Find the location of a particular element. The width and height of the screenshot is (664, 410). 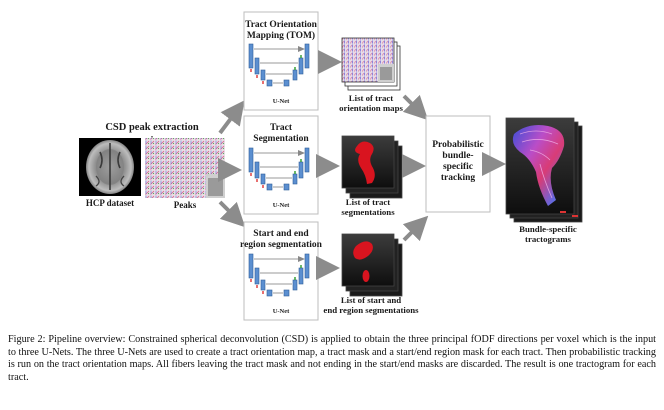

unet-label-tom: U-Net is located at coordinates (281, 101).